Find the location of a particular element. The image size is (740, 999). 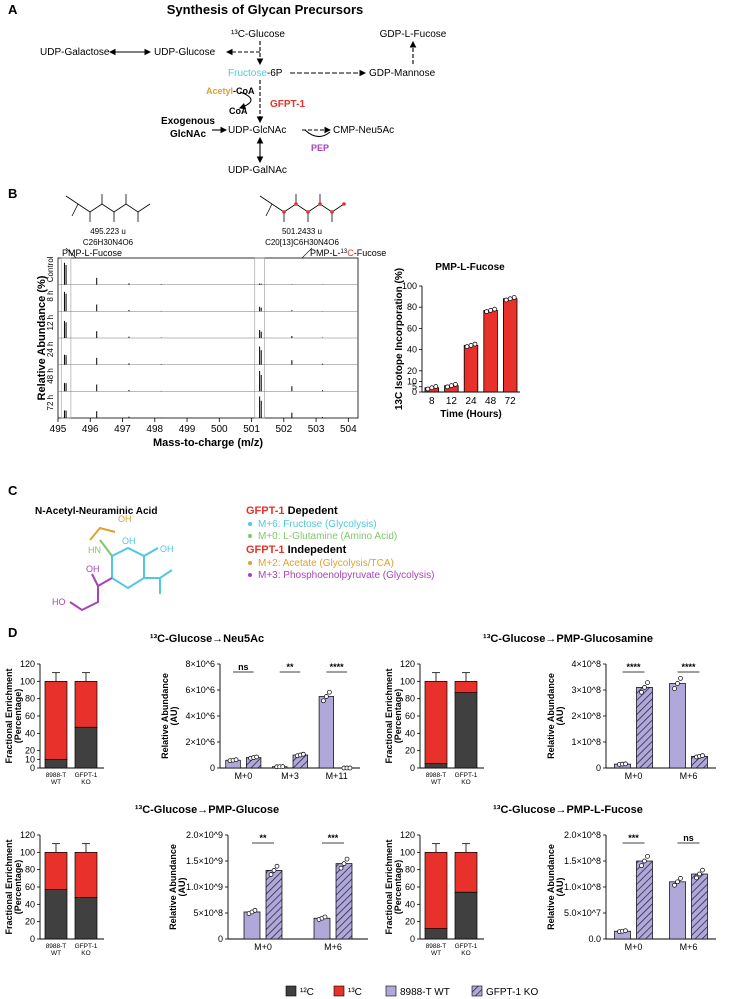

peak-label-2-iso: 13 is located at coordinates (344, 252).